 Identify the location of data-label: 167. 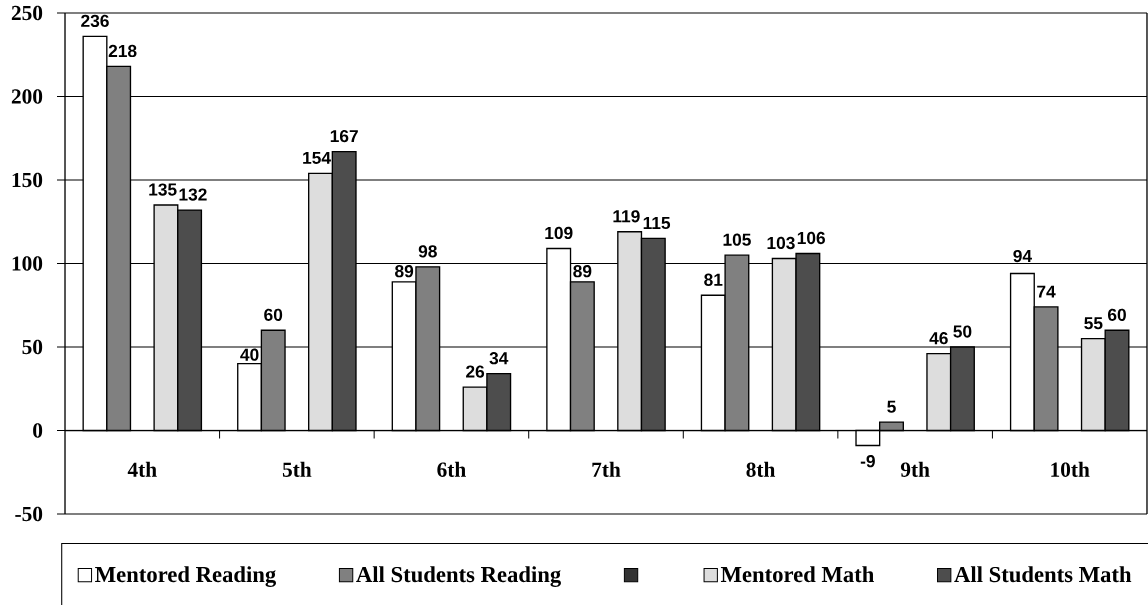
(344, 136).